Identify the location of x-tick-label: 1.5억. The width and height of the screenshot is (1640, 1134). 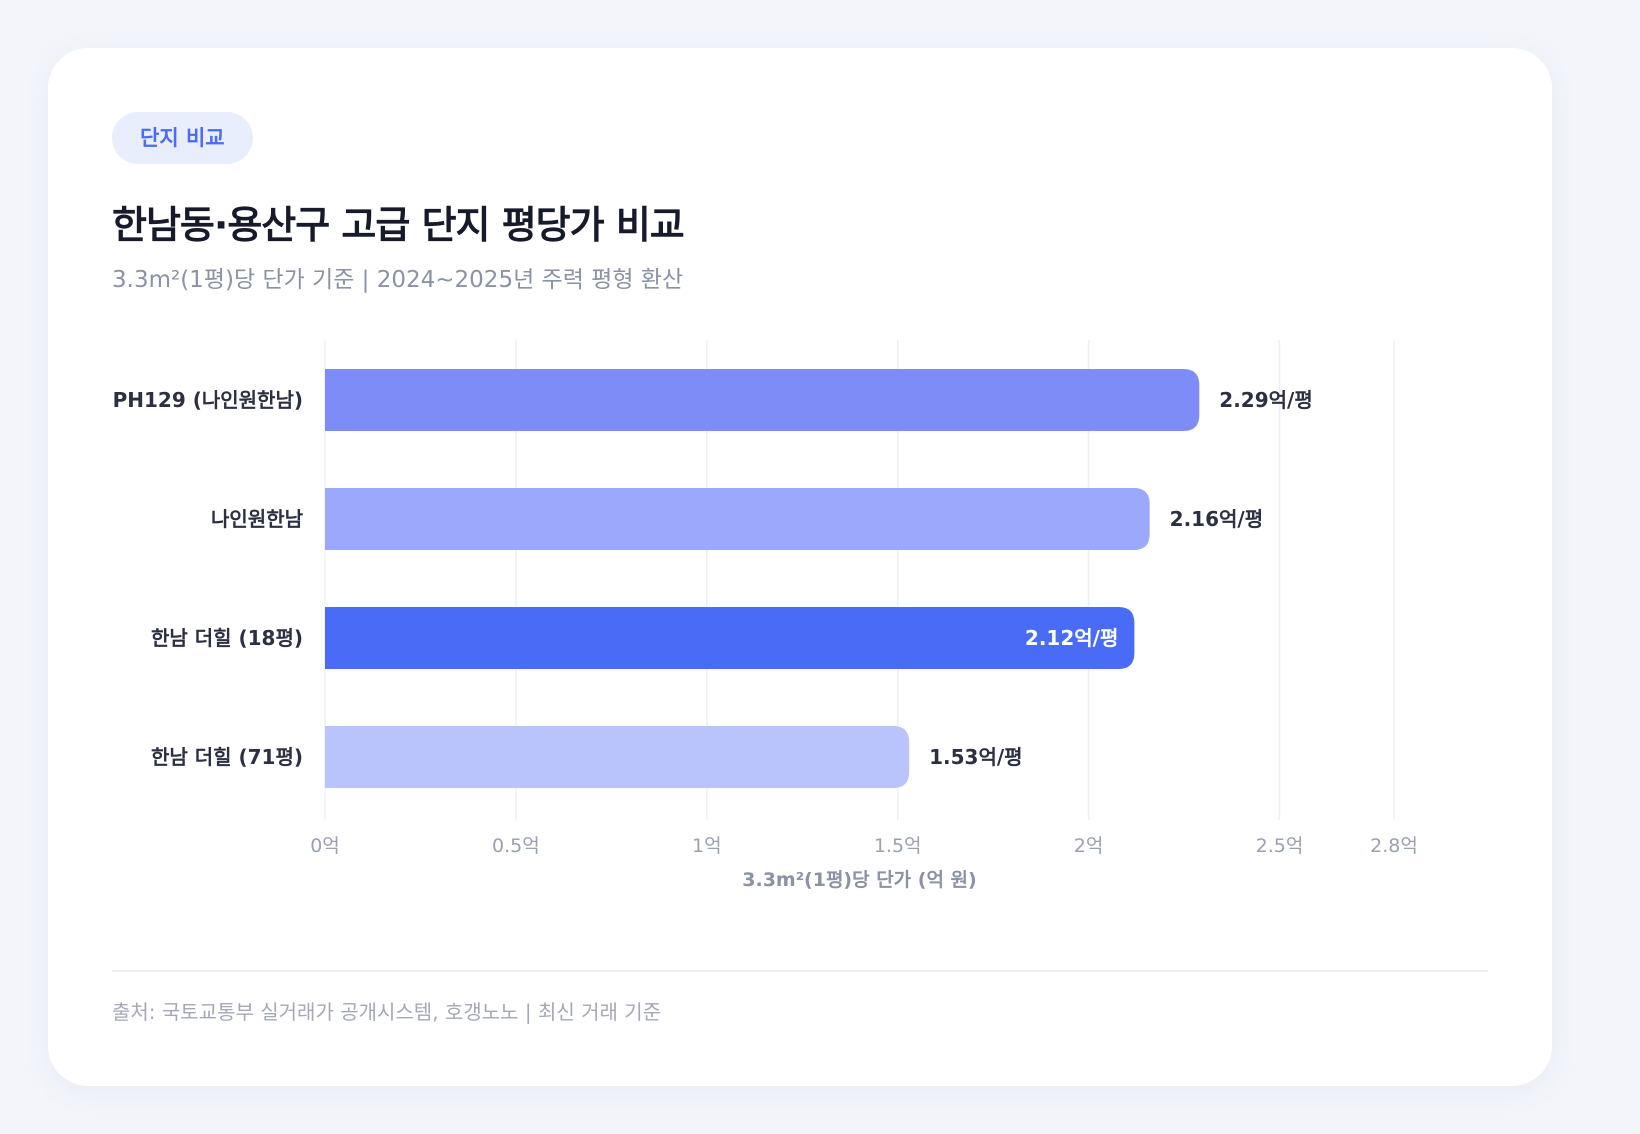
(898, 846).